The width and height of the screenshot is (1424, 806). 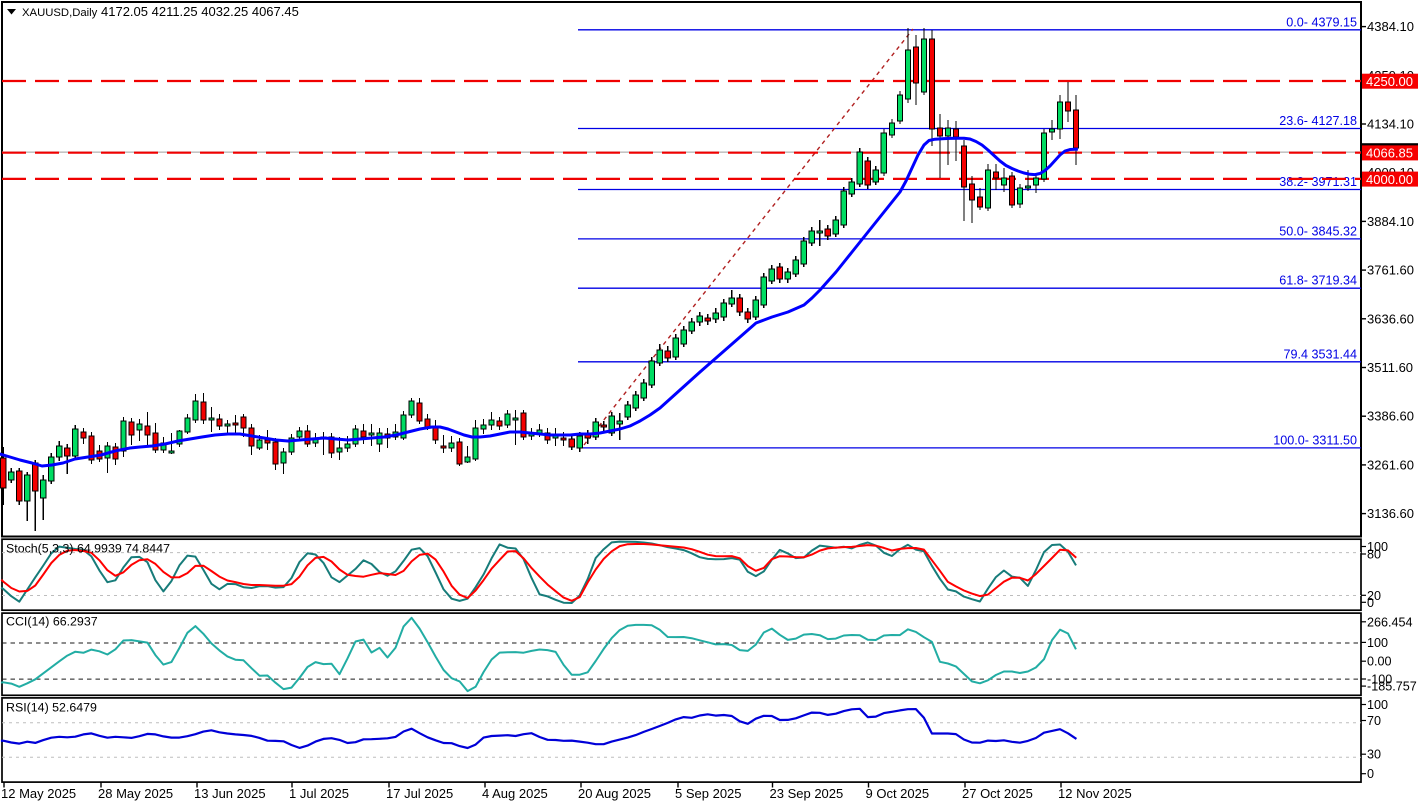 What do you see at coordinates (1379, 662) in the screenshot?
I see `svg-text: 0.00` at bounding box center [1379, 662].